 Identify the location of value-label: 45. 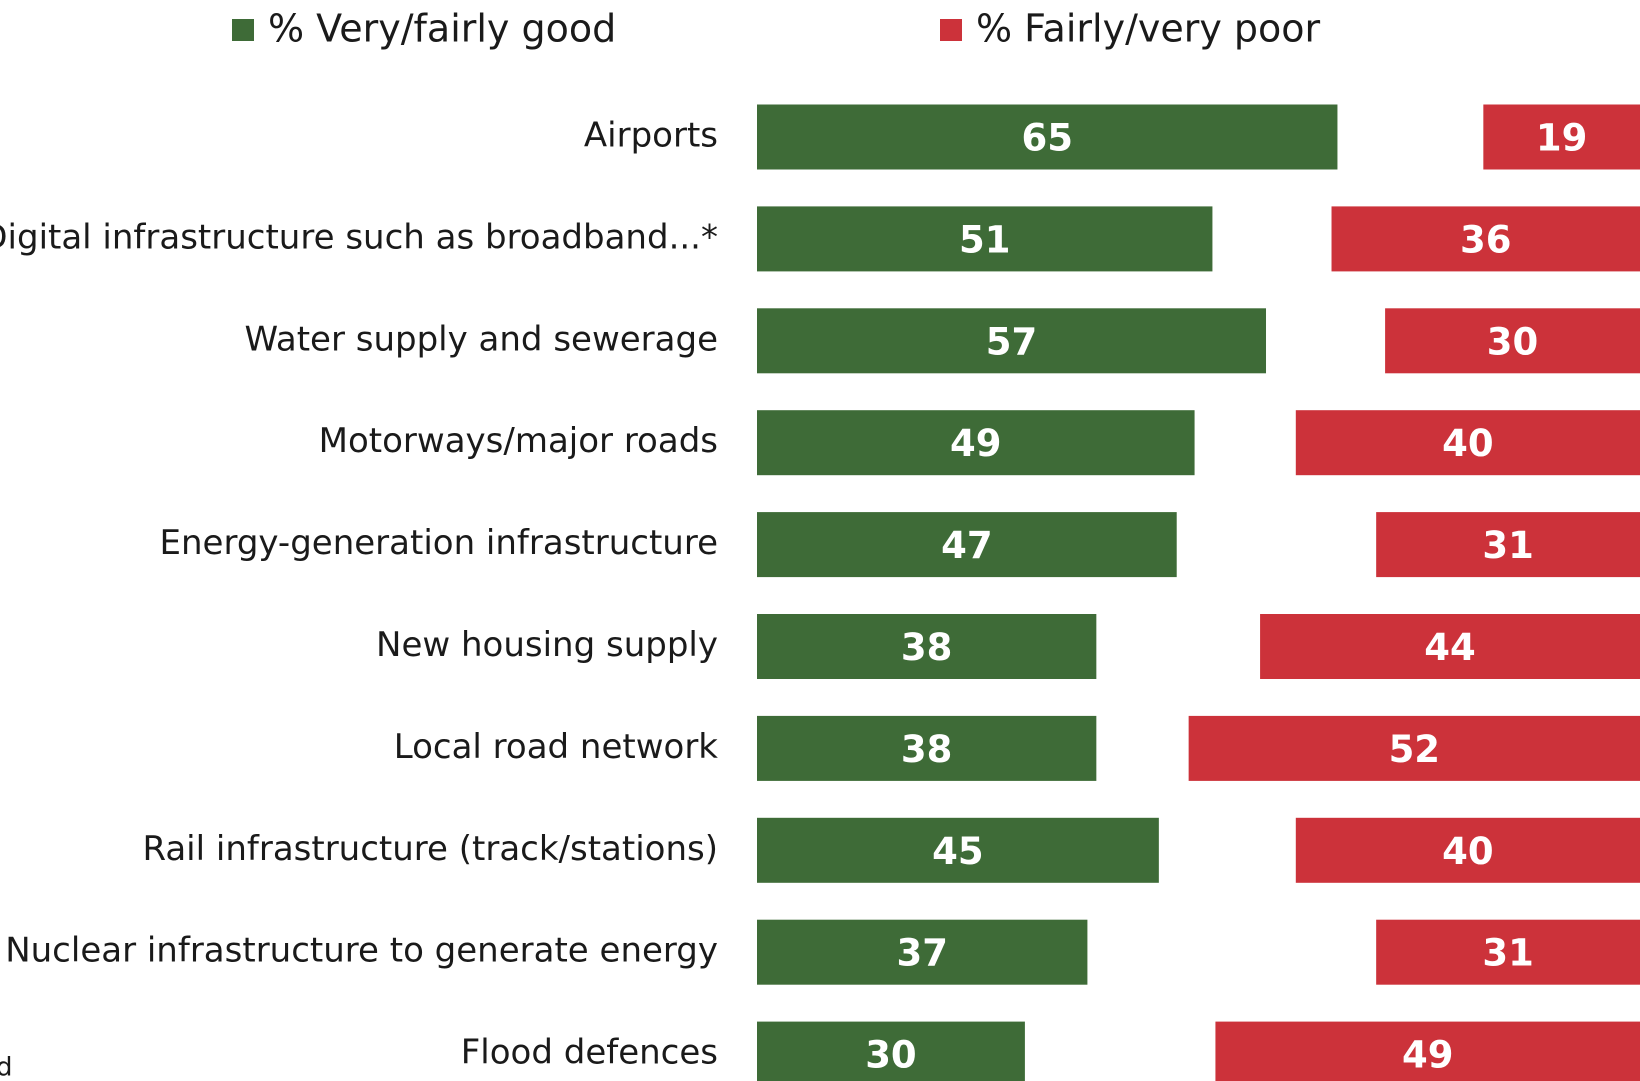
(958, 851).